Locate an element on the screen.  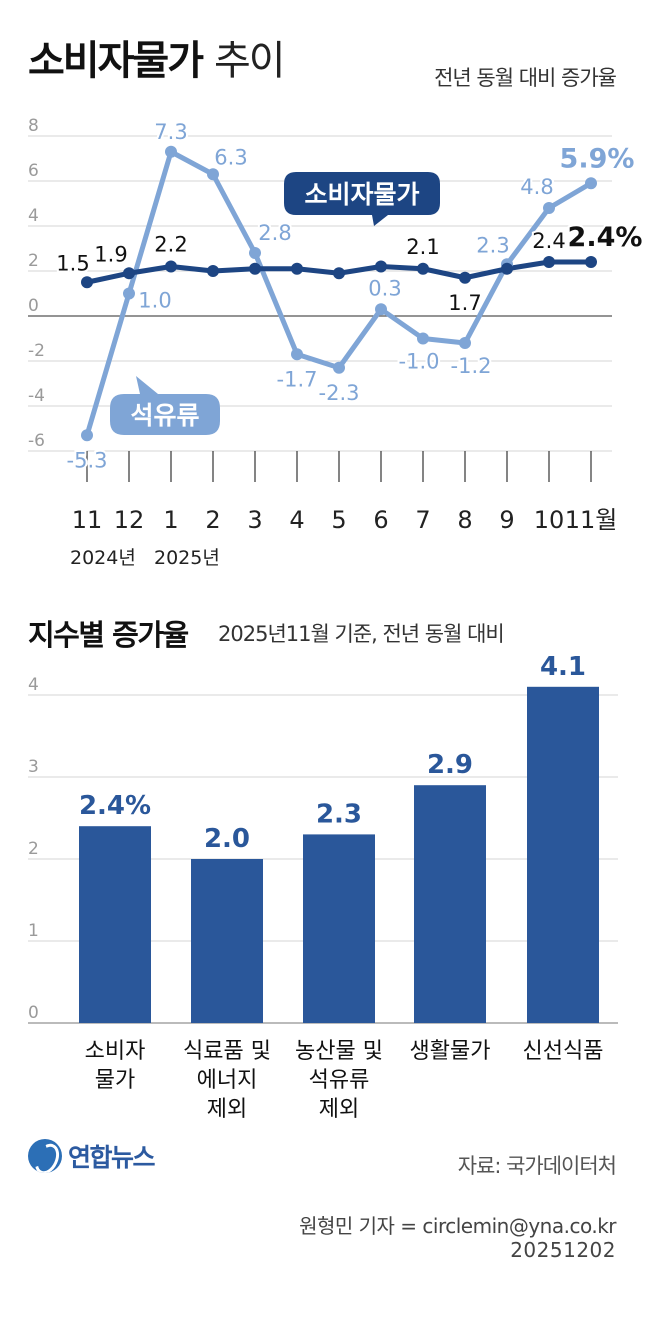
category-label: 에너지 is located at coordinates (227, 1080).